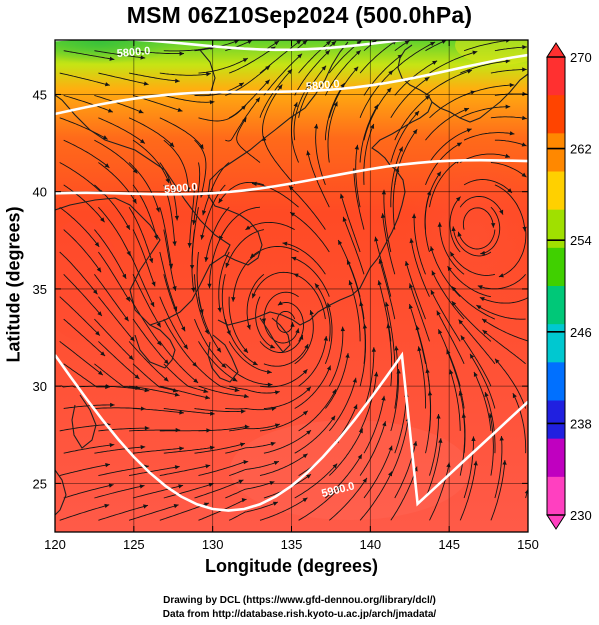  What do you see at coordinates (299, 15) in the screenshot?
I see `chart-title: MSM 06Z10Sep2024 (500.0hPa)` at bounding box center [299, 15].